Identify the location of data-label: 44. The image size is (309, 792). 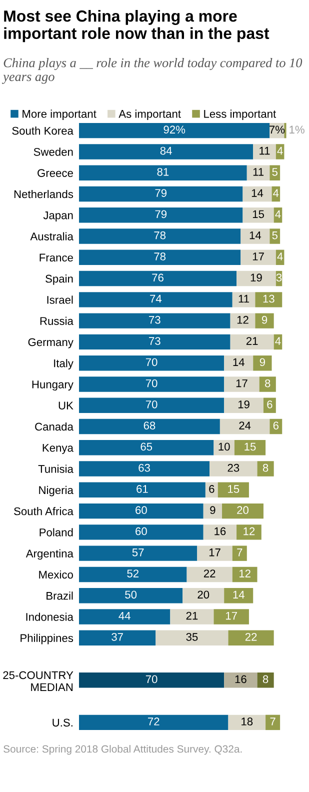
(124, 616).